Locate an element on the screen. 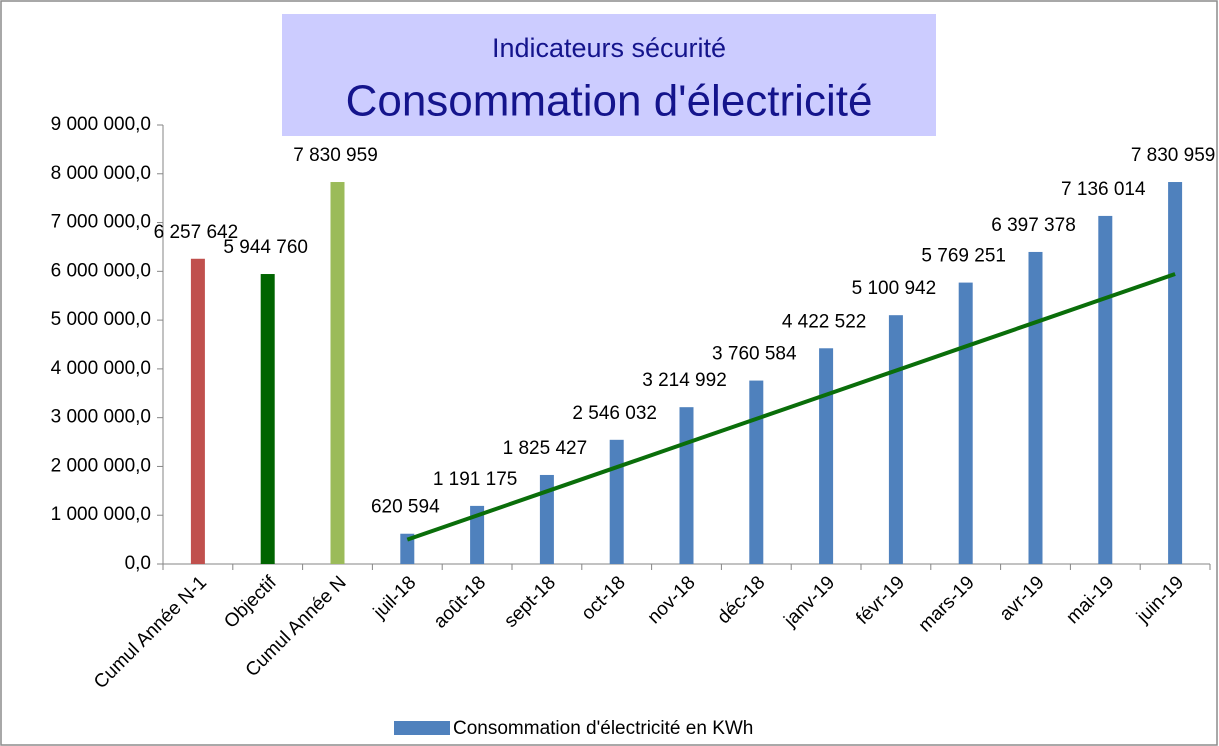 This screenshot has height=746, width=1219. y-tick-label: 9 000 000,0 is located at coordinates (101, 124).